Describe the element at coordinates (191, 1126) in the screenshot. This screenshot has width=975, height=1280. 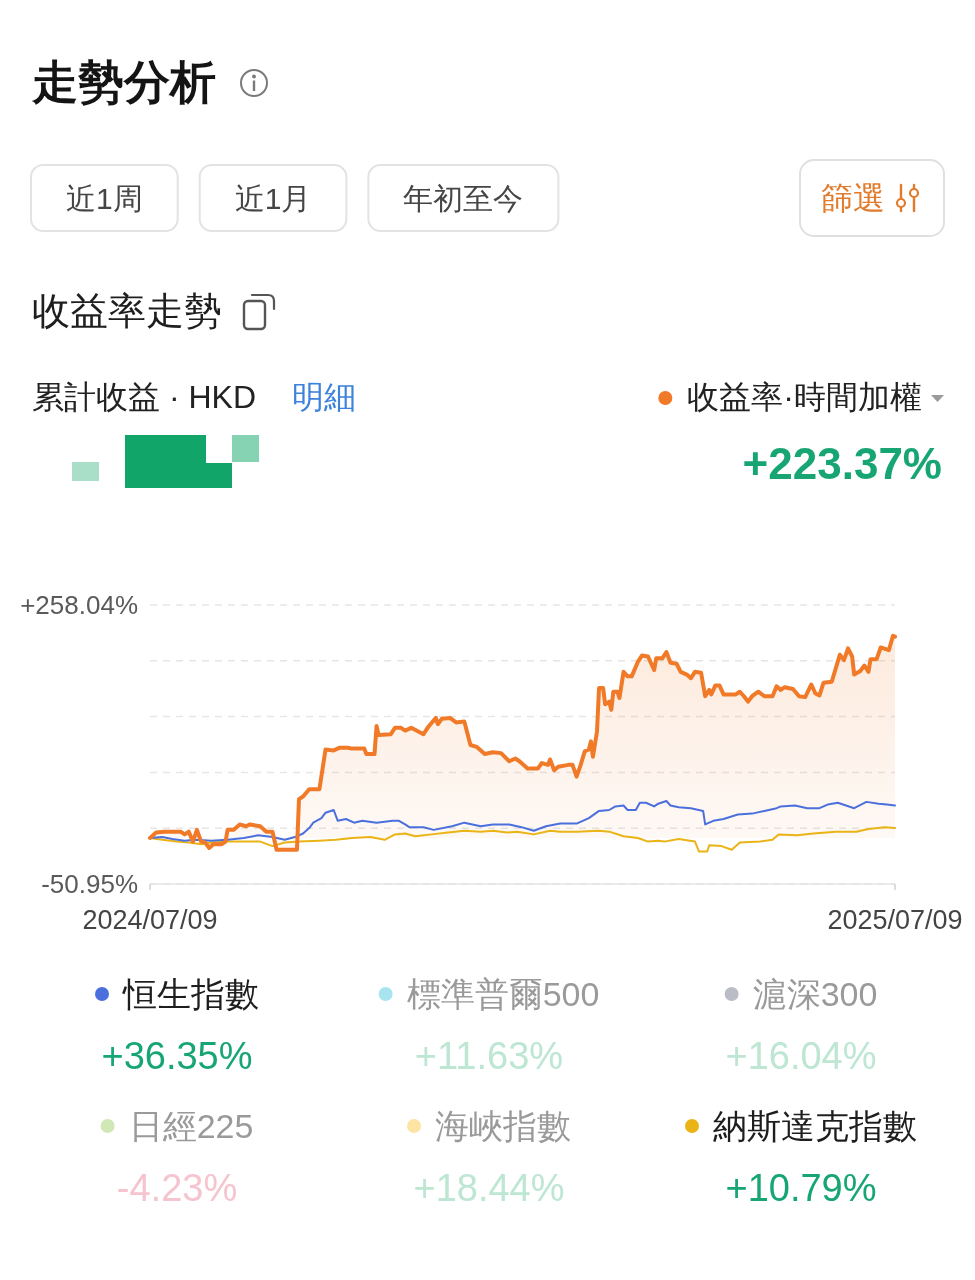
I see `legend-label: 日經225` at that location.